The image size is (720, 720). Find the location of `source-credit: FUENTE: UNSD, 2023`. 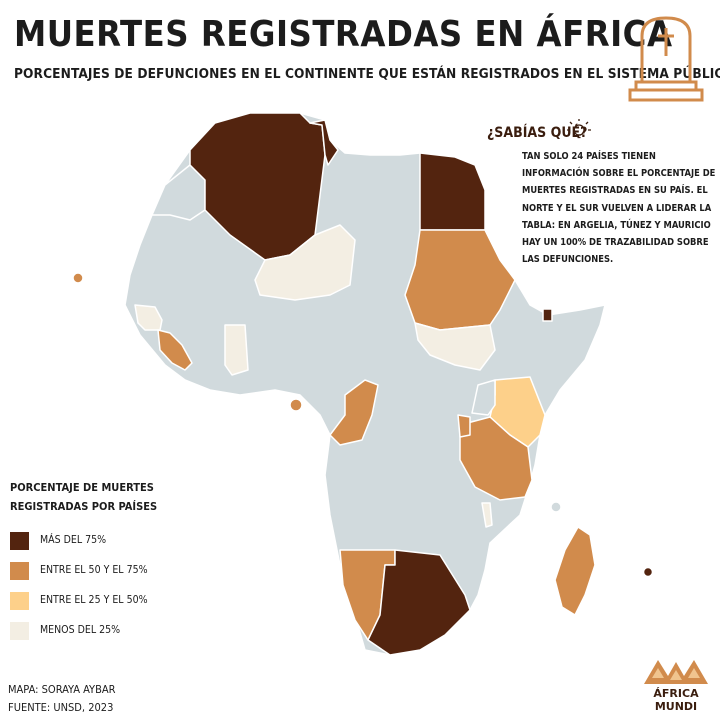

source-credit: FUENTE: UNSD, 2023 is located at coordinates (61, 707).